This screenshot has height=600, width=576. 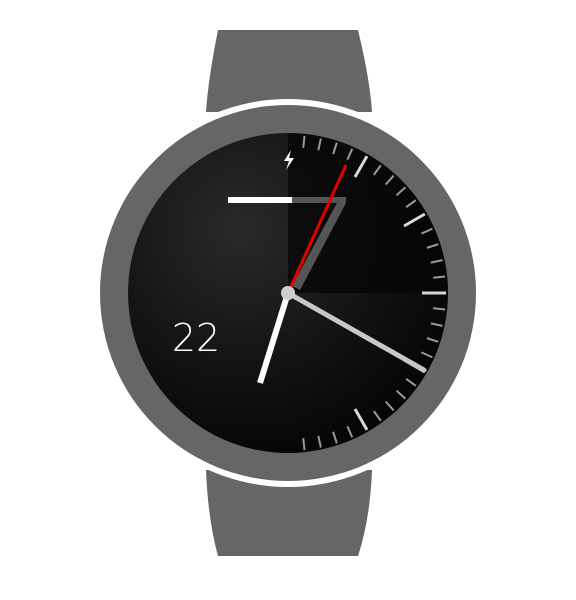 What do you see at coordinates (196, 338) in the screenshot?
I see `date-number: 22` at bounding box center [196, 338].